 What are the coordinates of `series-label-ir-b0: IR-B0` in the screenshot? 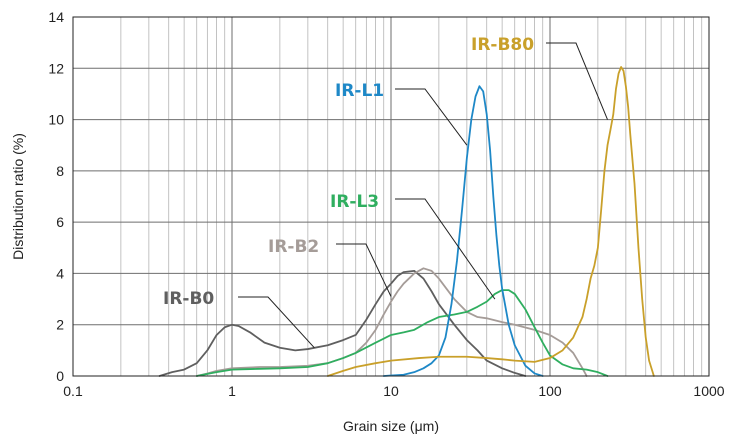 It's located at (188, 299).